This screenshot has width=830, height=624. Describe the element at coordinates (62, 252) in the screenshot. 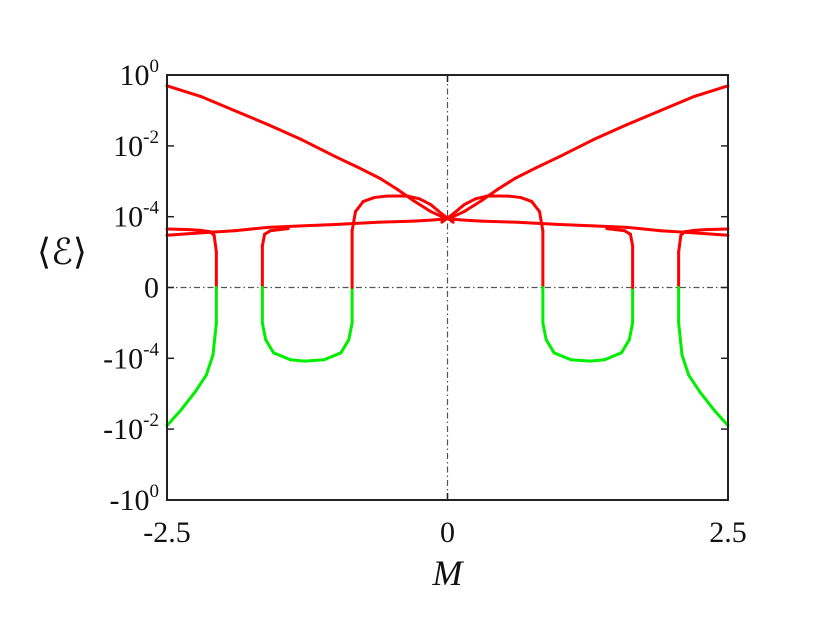

I see `y-axis-label: ⟨ℰ⟩` at that location.